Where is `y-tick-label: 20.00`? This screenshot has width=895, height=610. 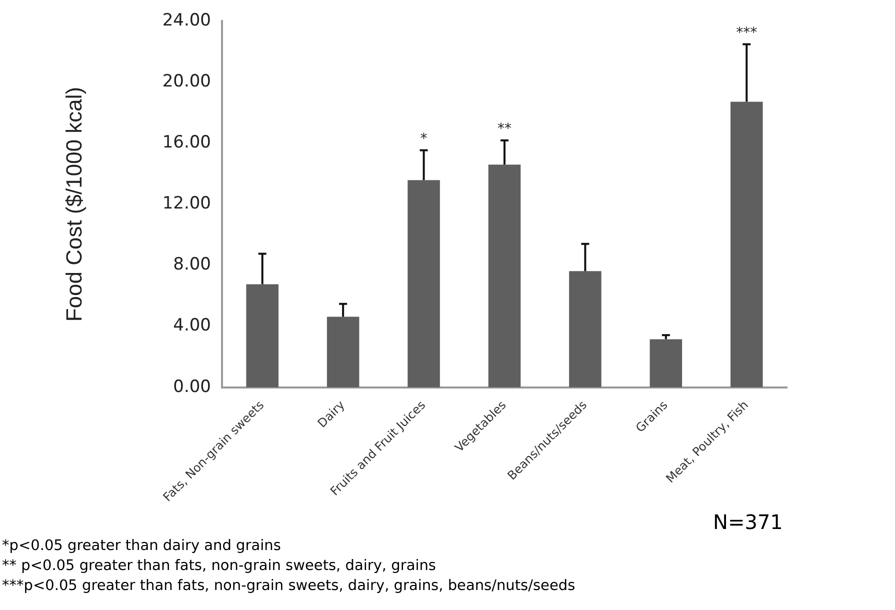 y-tick-label: 20.00 is located at coordinates (186, 82).